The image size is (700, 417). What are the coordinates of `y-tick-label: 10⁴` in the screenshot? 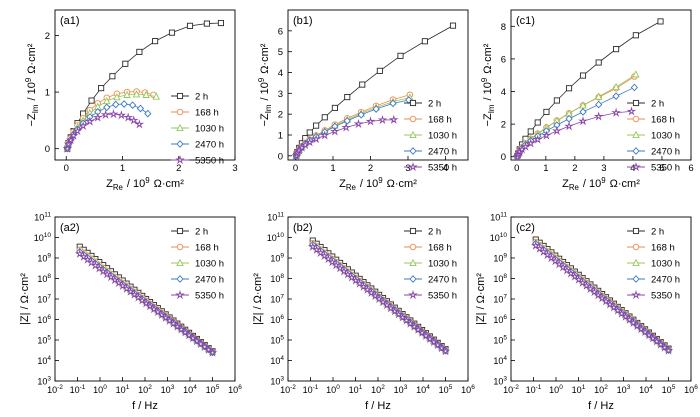 It's located at (500, 360).